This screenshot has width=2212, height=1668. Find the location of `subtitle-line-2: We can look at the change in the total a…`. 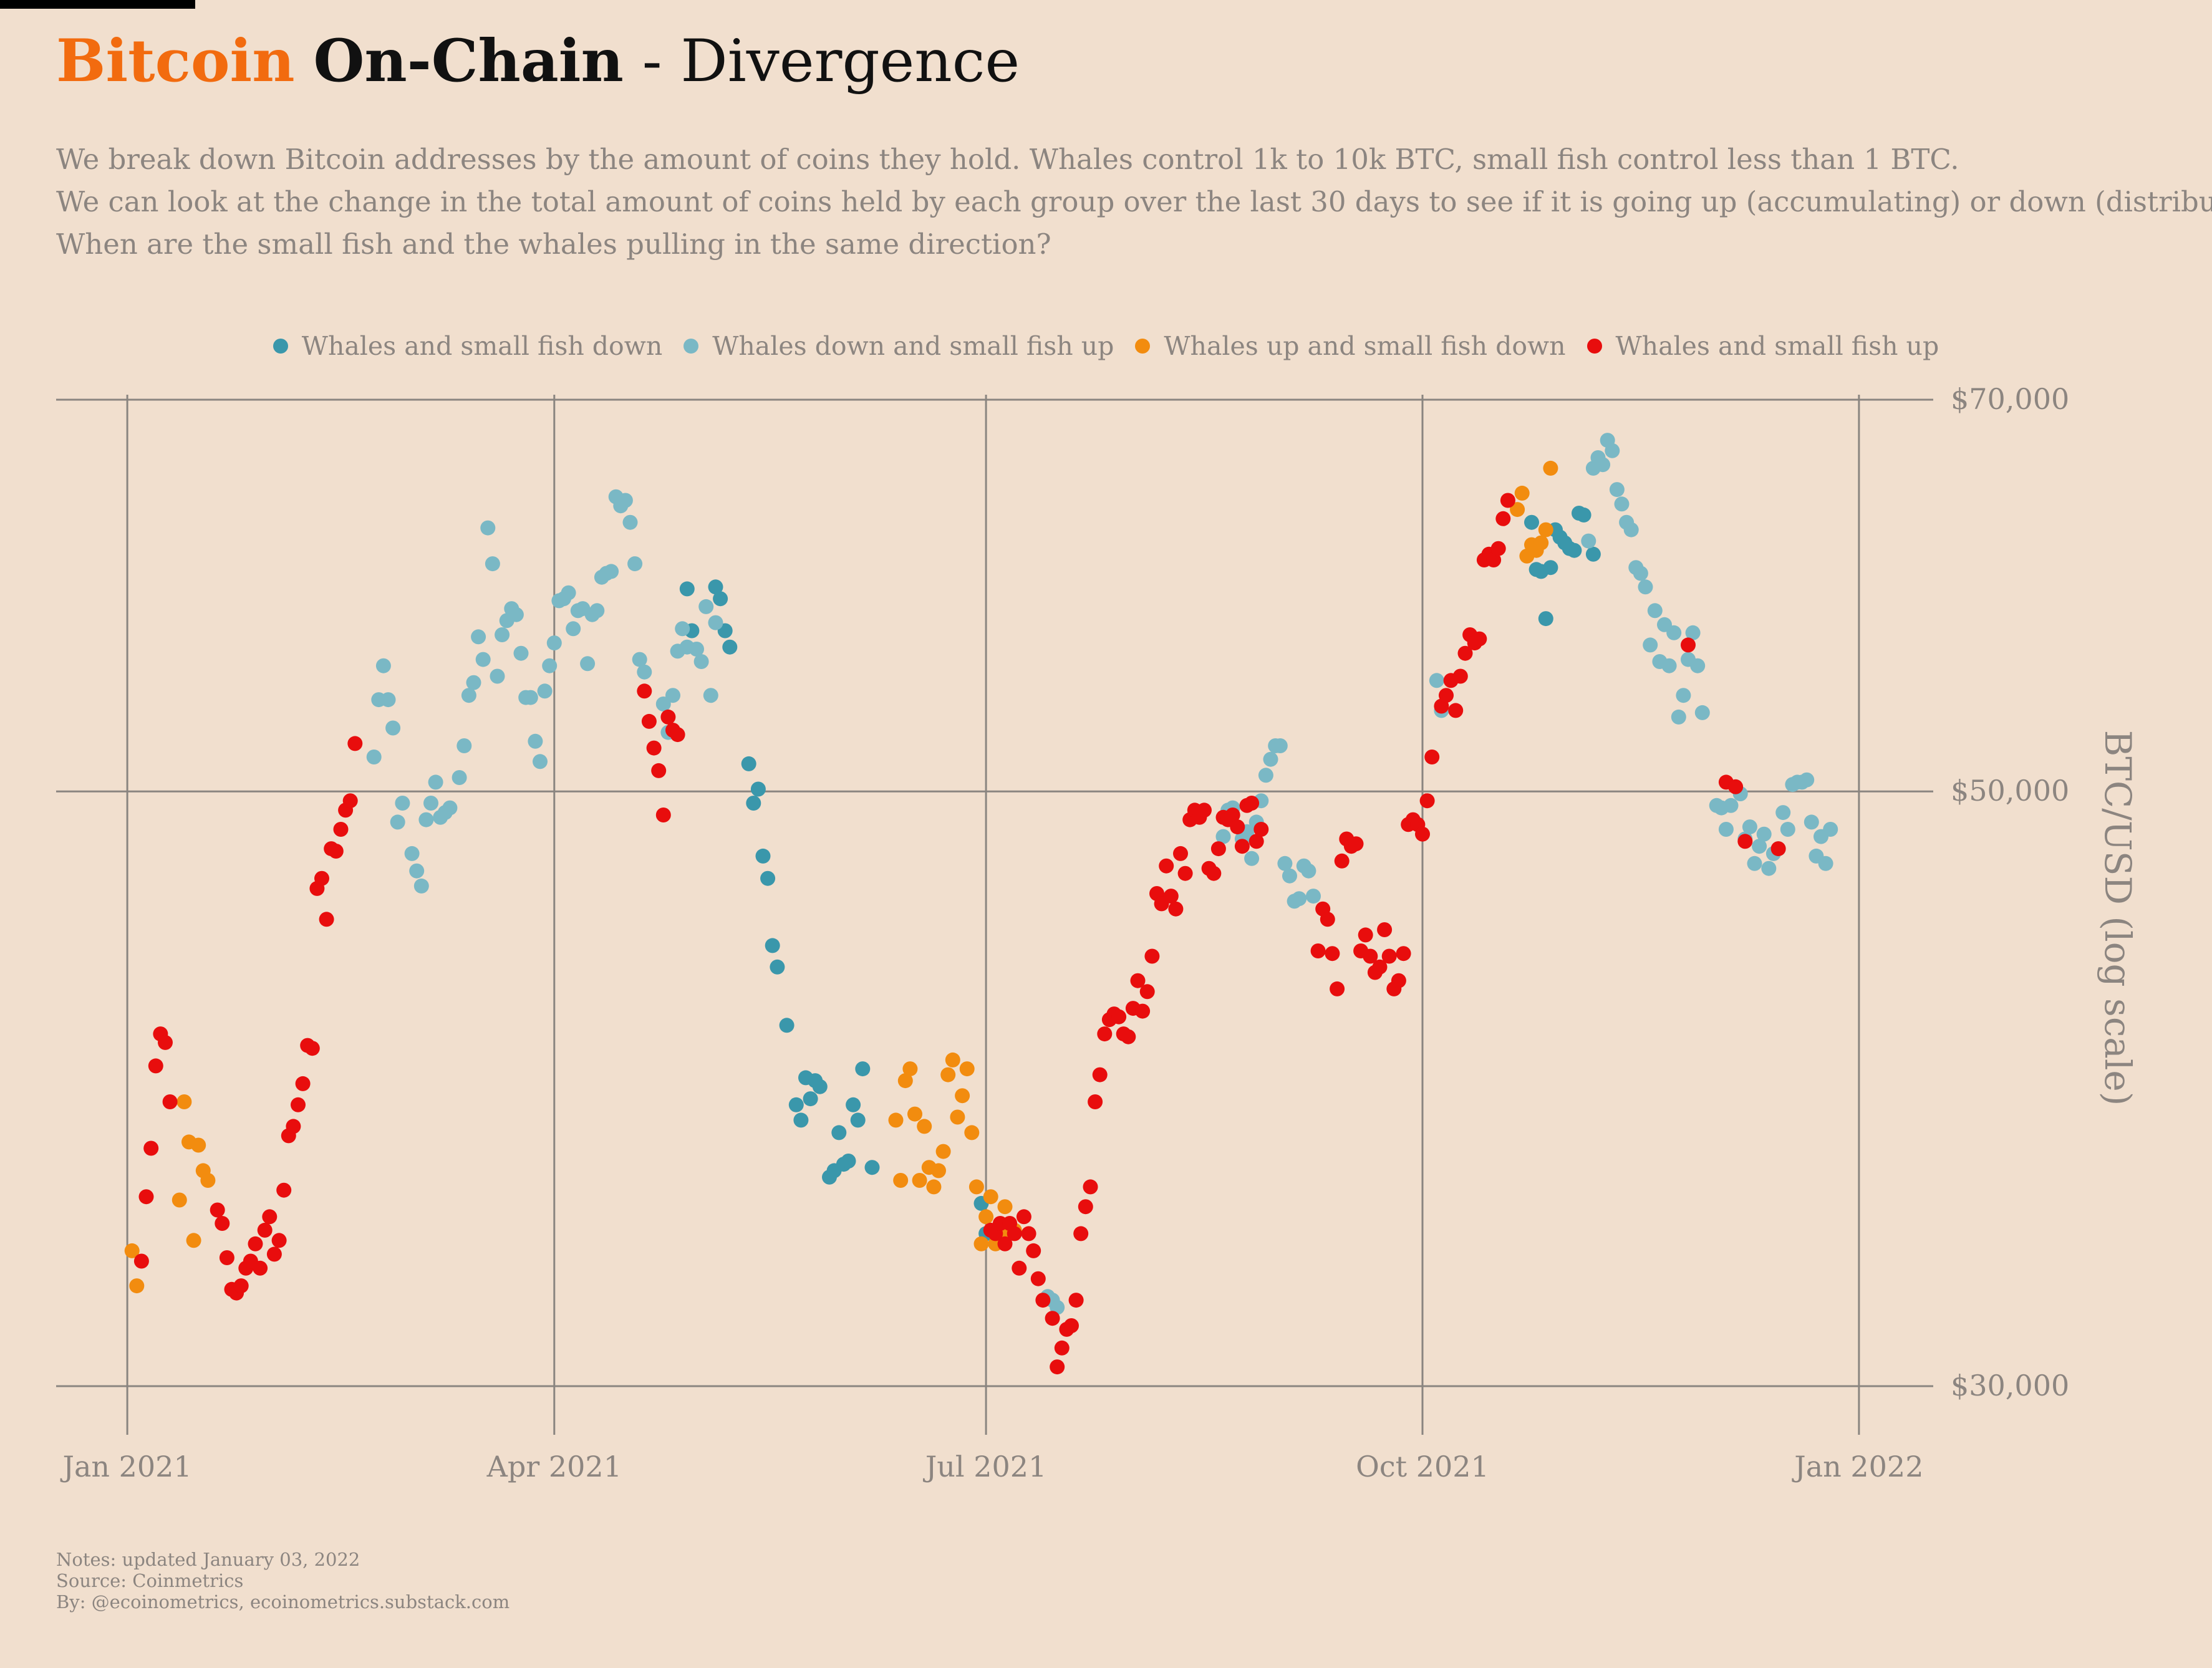

subtitle-line-2: We can look at the change in the total a… is located at coordinates (1134, 202).